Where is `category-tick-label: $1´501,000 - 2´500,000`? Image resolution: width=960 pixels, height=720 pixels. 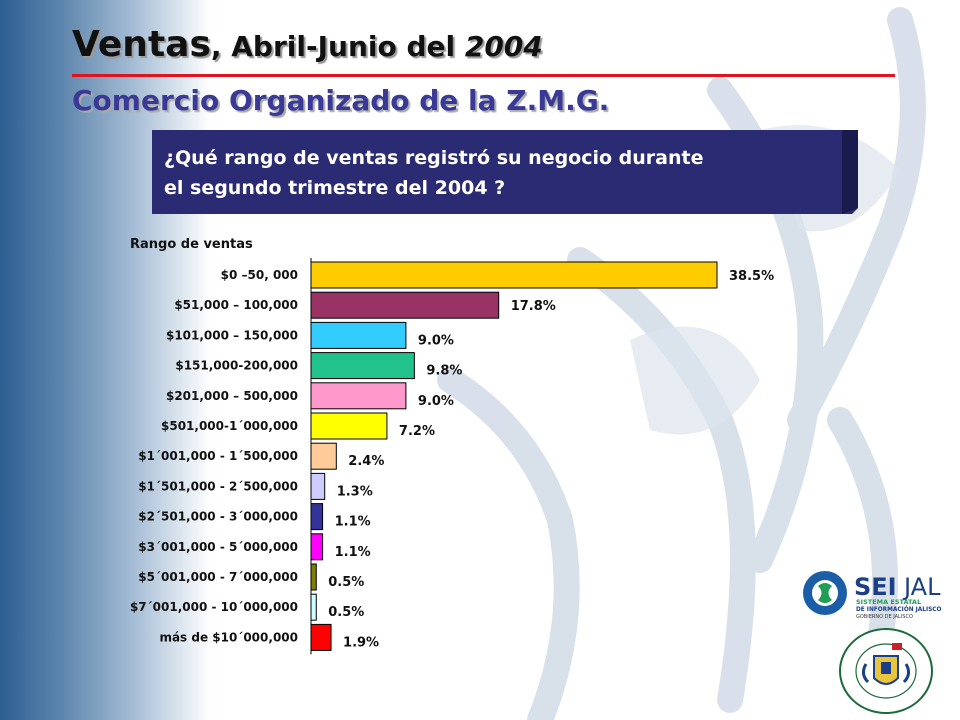
category-tick-label: $1´501,000 - 2´500,000 is located at coordinates (218, 486).